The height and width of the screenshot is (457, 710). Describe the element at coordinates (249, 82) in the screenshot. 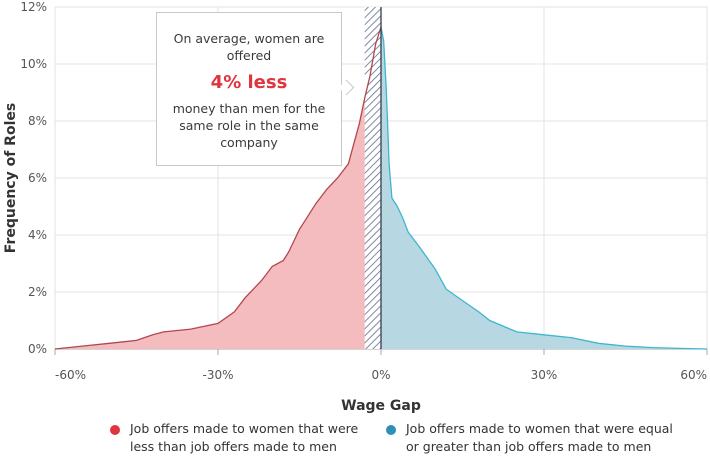

I see `callout-highlight: 4% less` at that location.